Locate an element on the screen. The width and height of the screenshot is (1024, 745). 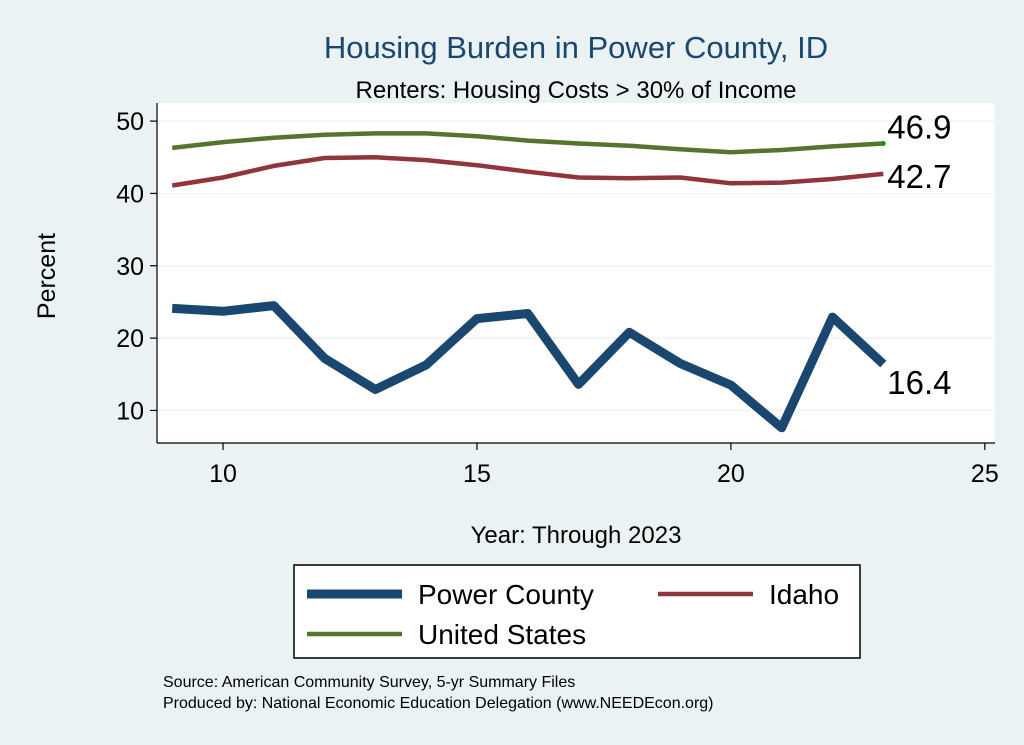
legend-label-power-county: Power County is located at coordinates (506, 594).